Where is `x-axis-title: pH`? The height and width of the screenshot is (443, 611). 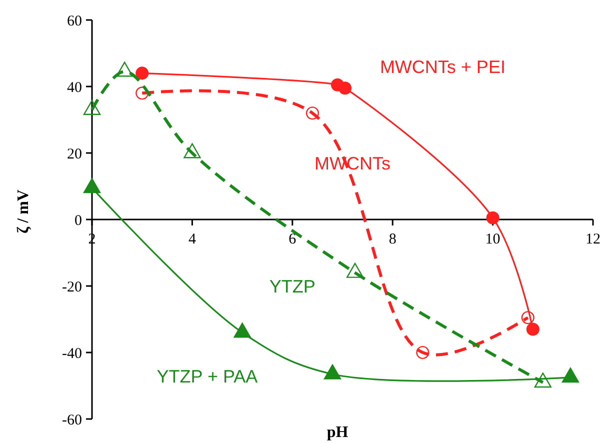
x-axis-title: pH is located at coordinates (337, 432).